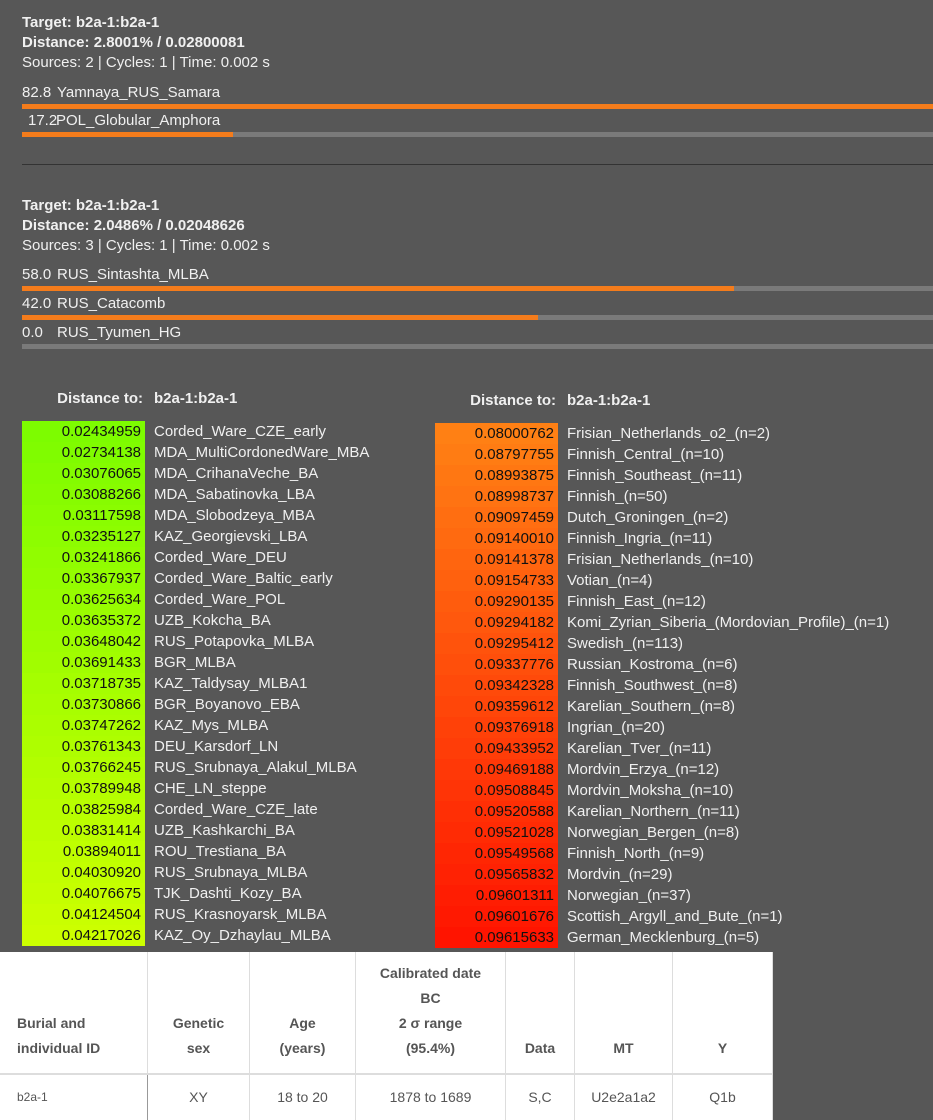 This screenshot has width=933, height=1120. What do you see at coordinates (37, 303) in the screenshot?
I see `source-value: 42.0` at bounding box center [37, 303].